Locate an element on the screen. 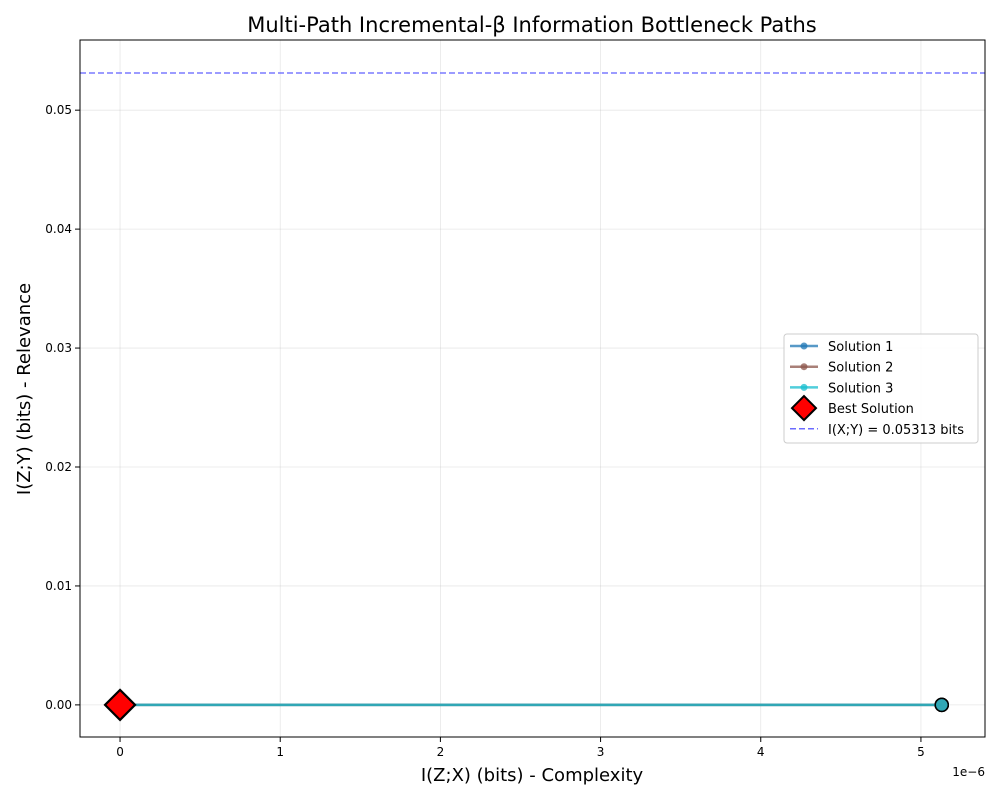 The height and width of the screenshot is (800, 1000). x-tick-label: 5 is located at coordinates (921, 752).